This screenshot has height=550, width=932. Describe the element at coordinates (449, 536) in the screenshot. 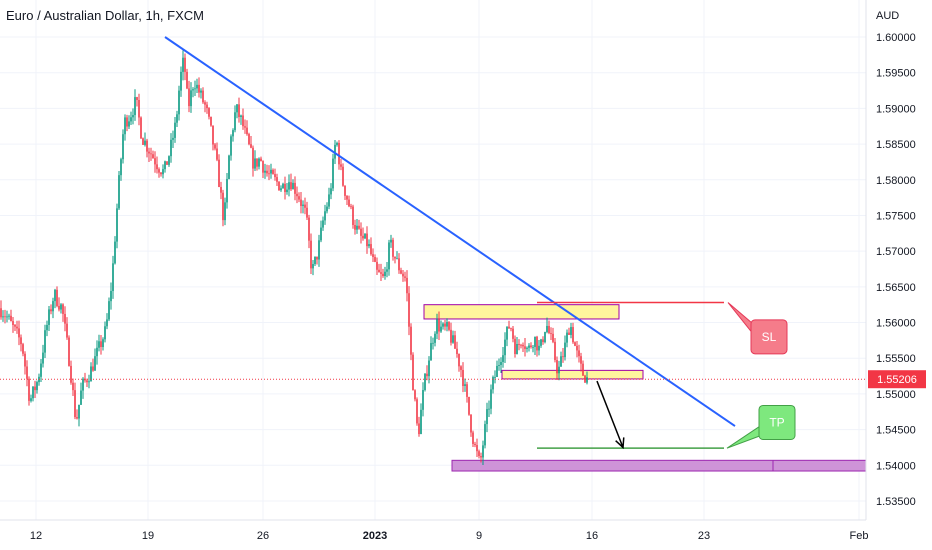

I see `time-axis: 12 19 26 2023 9 16 23 Feb` at that location.